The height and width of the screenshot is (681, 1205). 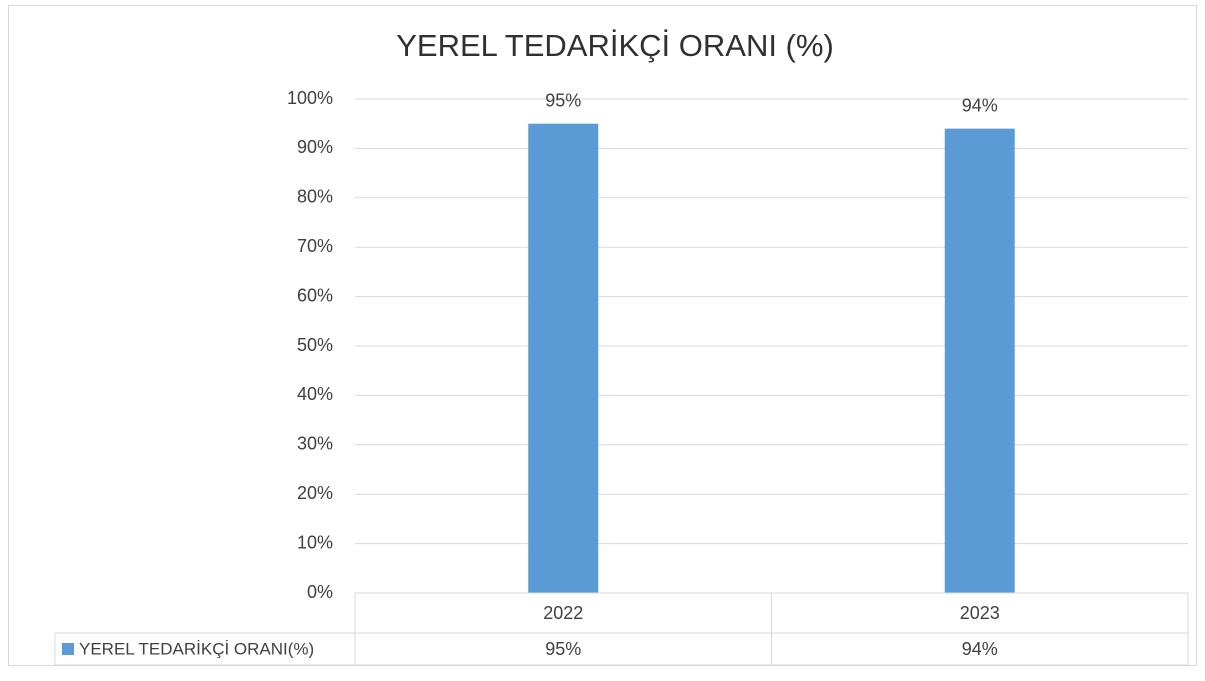 What do you see at coordinates (615, 45) in the screenshot?
I see `chart-title: YEREL TEDARİKÇİ ORANI (%)` at bounding box center [615, 45].